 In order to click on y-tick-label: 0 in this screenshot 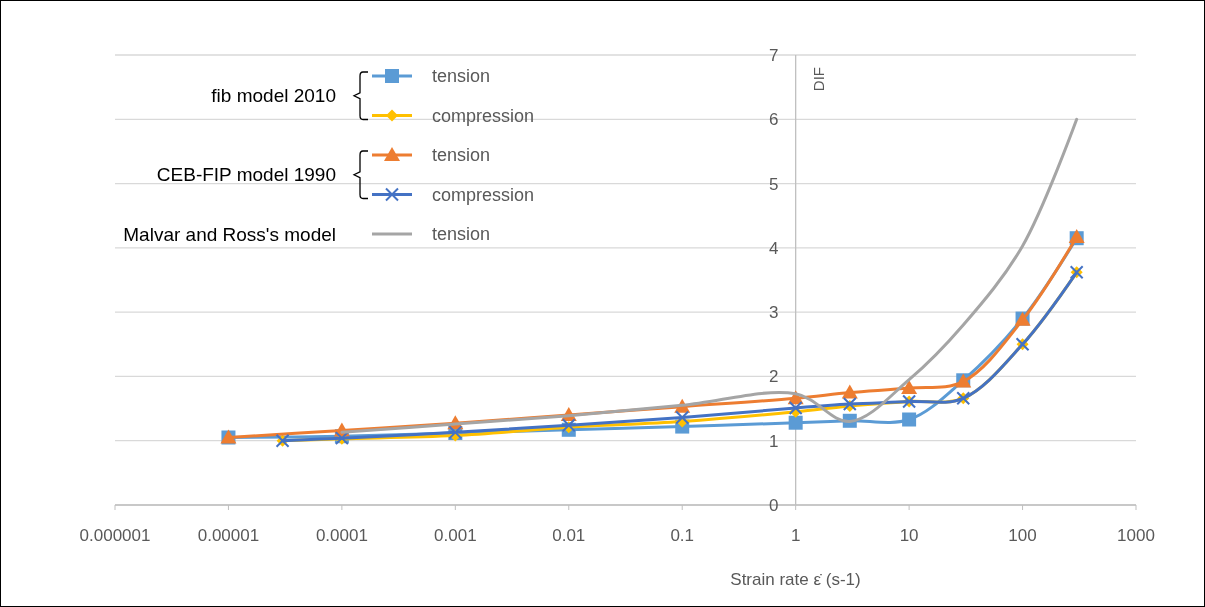, I will do `click(773, 505)`.